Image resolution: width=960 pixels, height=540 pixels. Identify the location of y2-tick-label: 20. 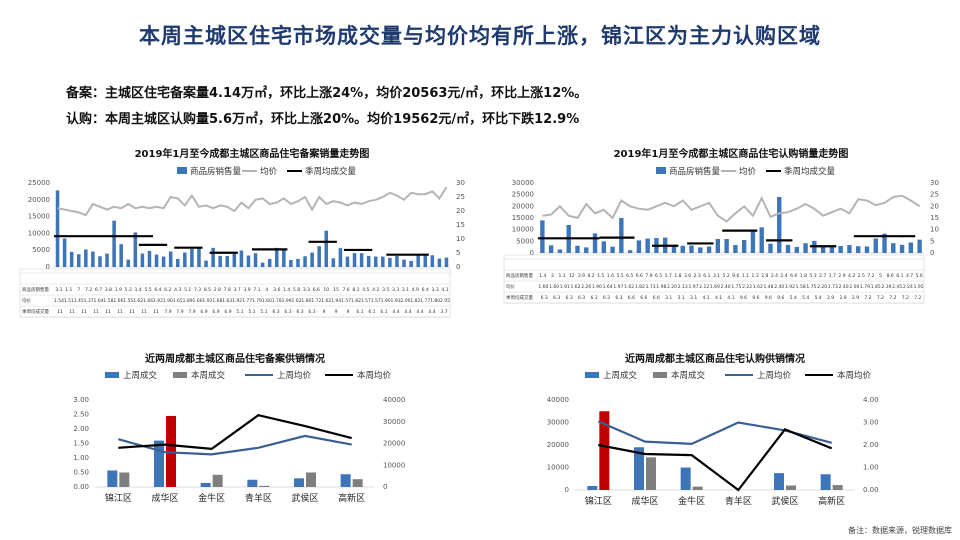
(460, 211).